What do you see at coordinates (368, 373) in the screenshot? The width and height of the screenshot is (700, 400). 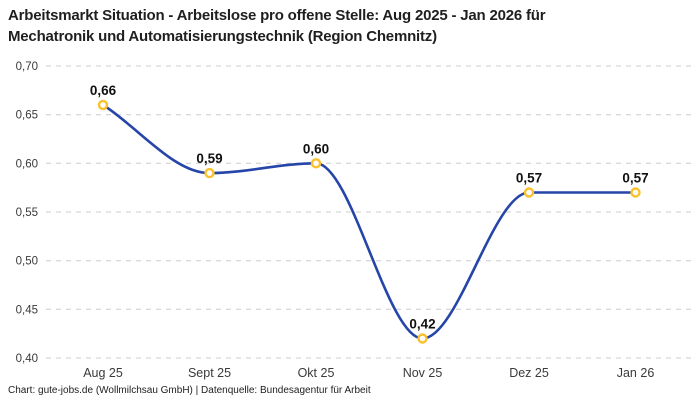 I see `x-axis-labels: Aug 25 Sept 25 Okt 25 Nov 25 Dez 25 Jan 26` at bounding box center [368, 373].